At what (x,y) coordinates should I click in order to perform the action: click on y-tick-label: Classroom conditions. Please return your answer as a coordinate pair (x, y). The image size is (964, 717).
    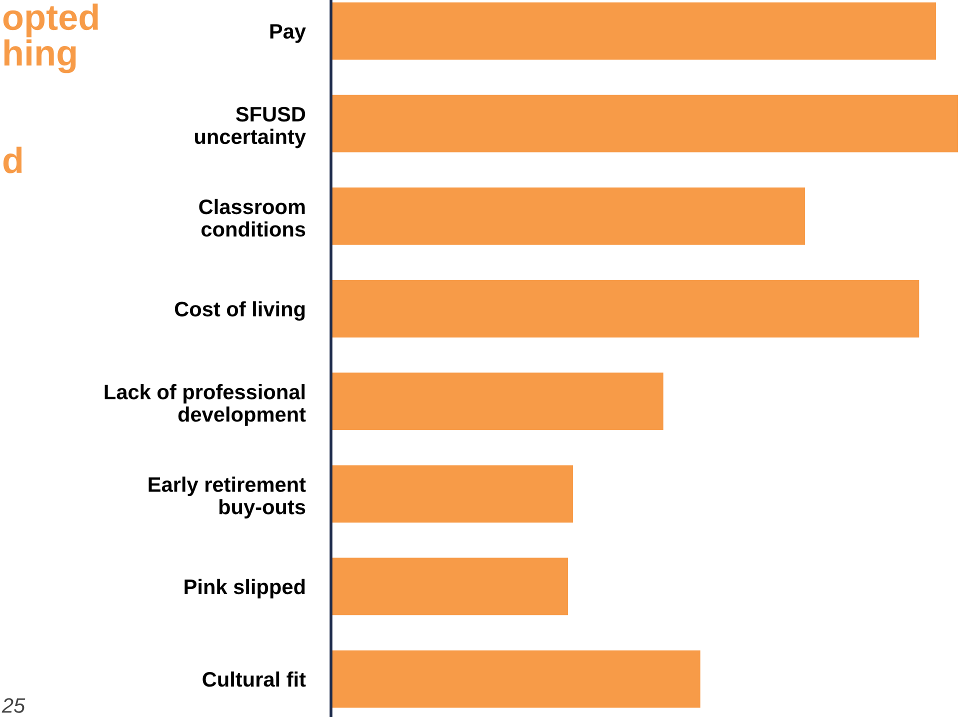
    Looking at the image, I should click on (252, 217).